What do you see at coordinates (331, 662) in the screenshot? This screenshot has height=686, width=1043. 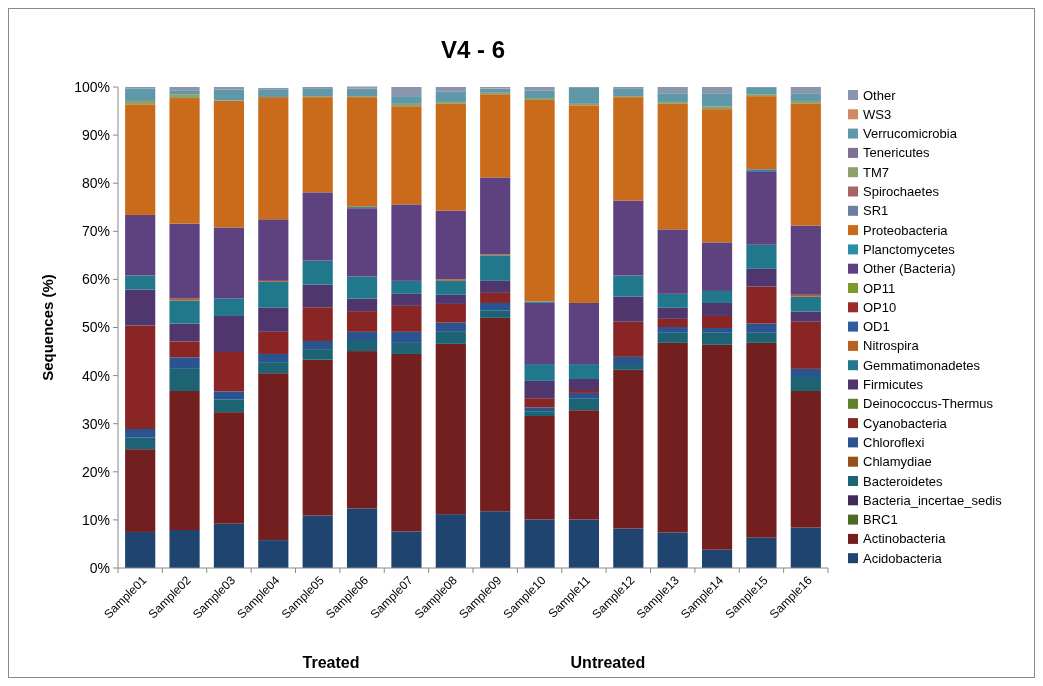 I see `text: Treated` at bounding box center [331, 662].